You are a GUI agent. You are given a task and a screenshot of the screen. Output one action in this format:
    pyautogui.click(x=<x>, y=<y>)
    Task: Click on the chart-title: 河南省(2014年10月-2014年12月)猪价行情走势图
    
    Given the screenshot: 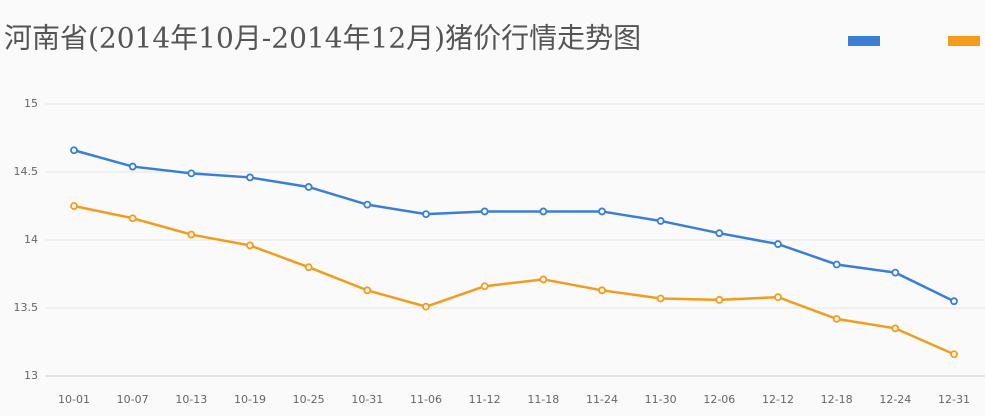 What is the action you would take?
    pyautogui.click(x=322, y=38)
    